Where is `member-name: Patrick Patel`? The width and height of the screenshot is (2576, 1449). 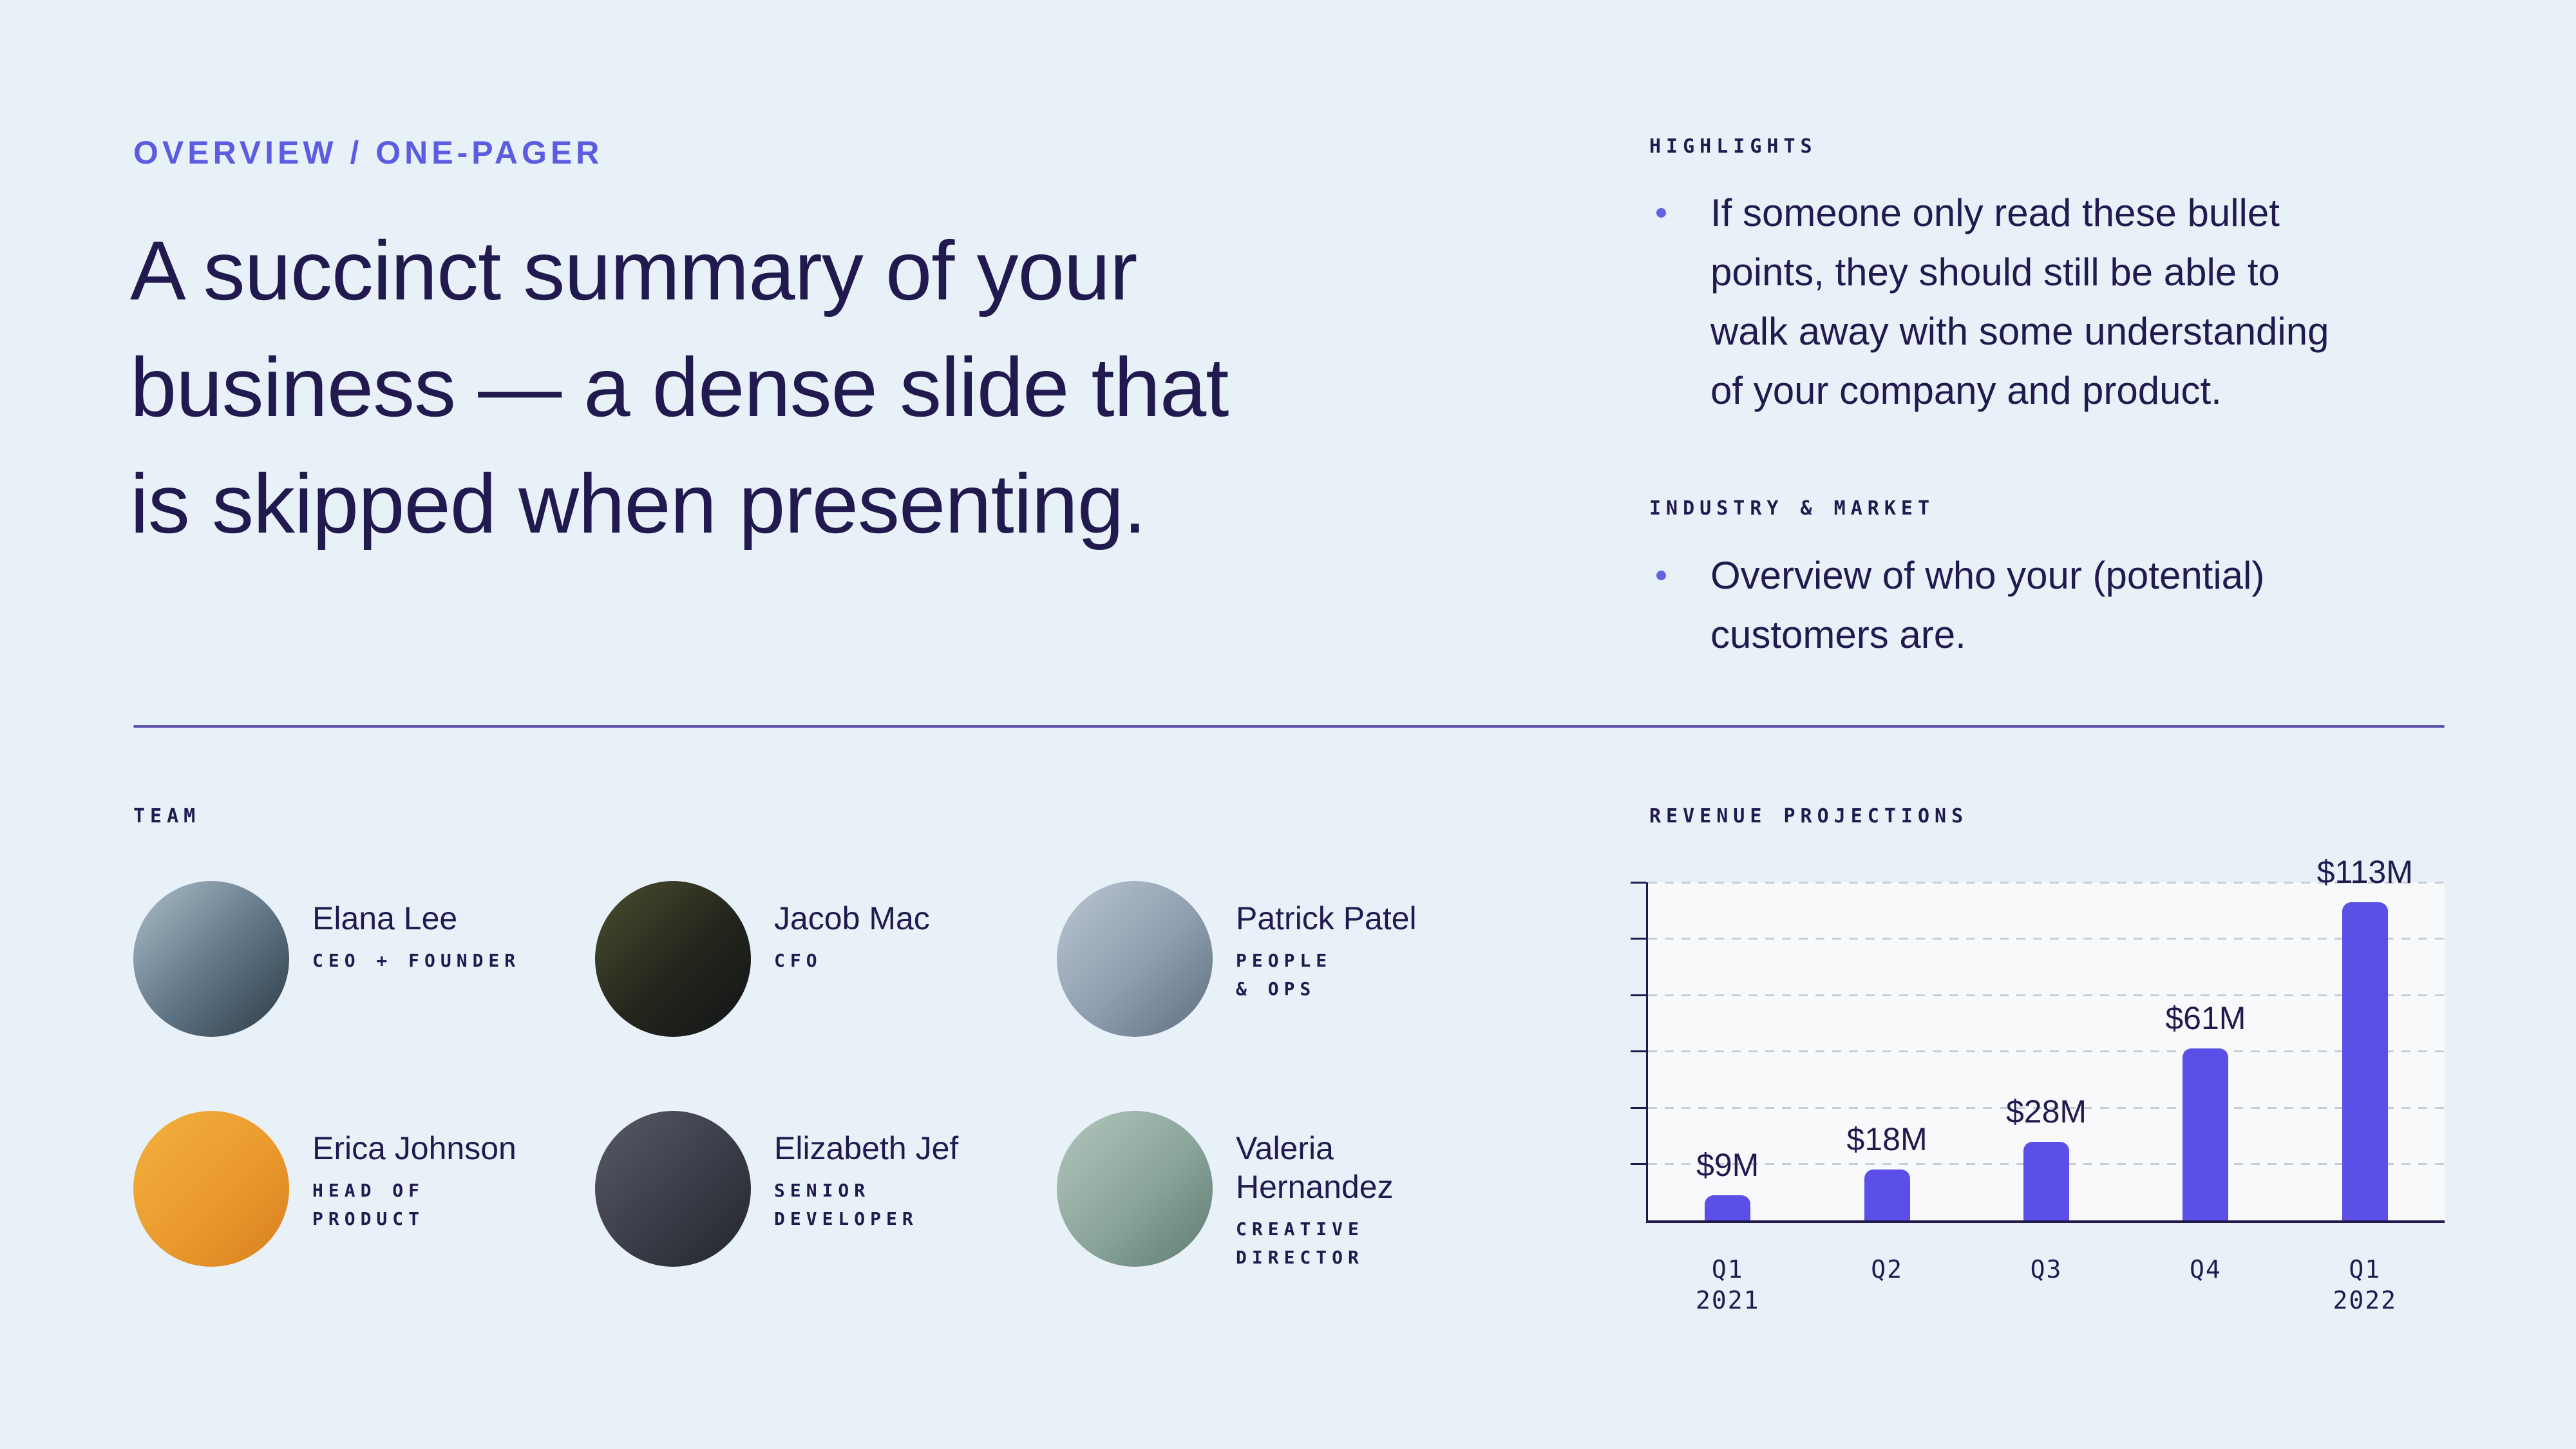
member-name: Patrick Patel is located at coordinates (1326, 918).